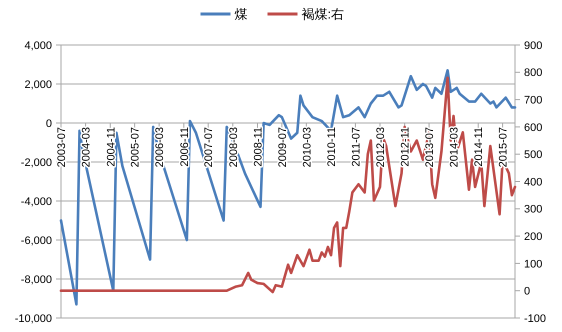  I want to click on x-tick-label: 2012-03, so click(380, 147).